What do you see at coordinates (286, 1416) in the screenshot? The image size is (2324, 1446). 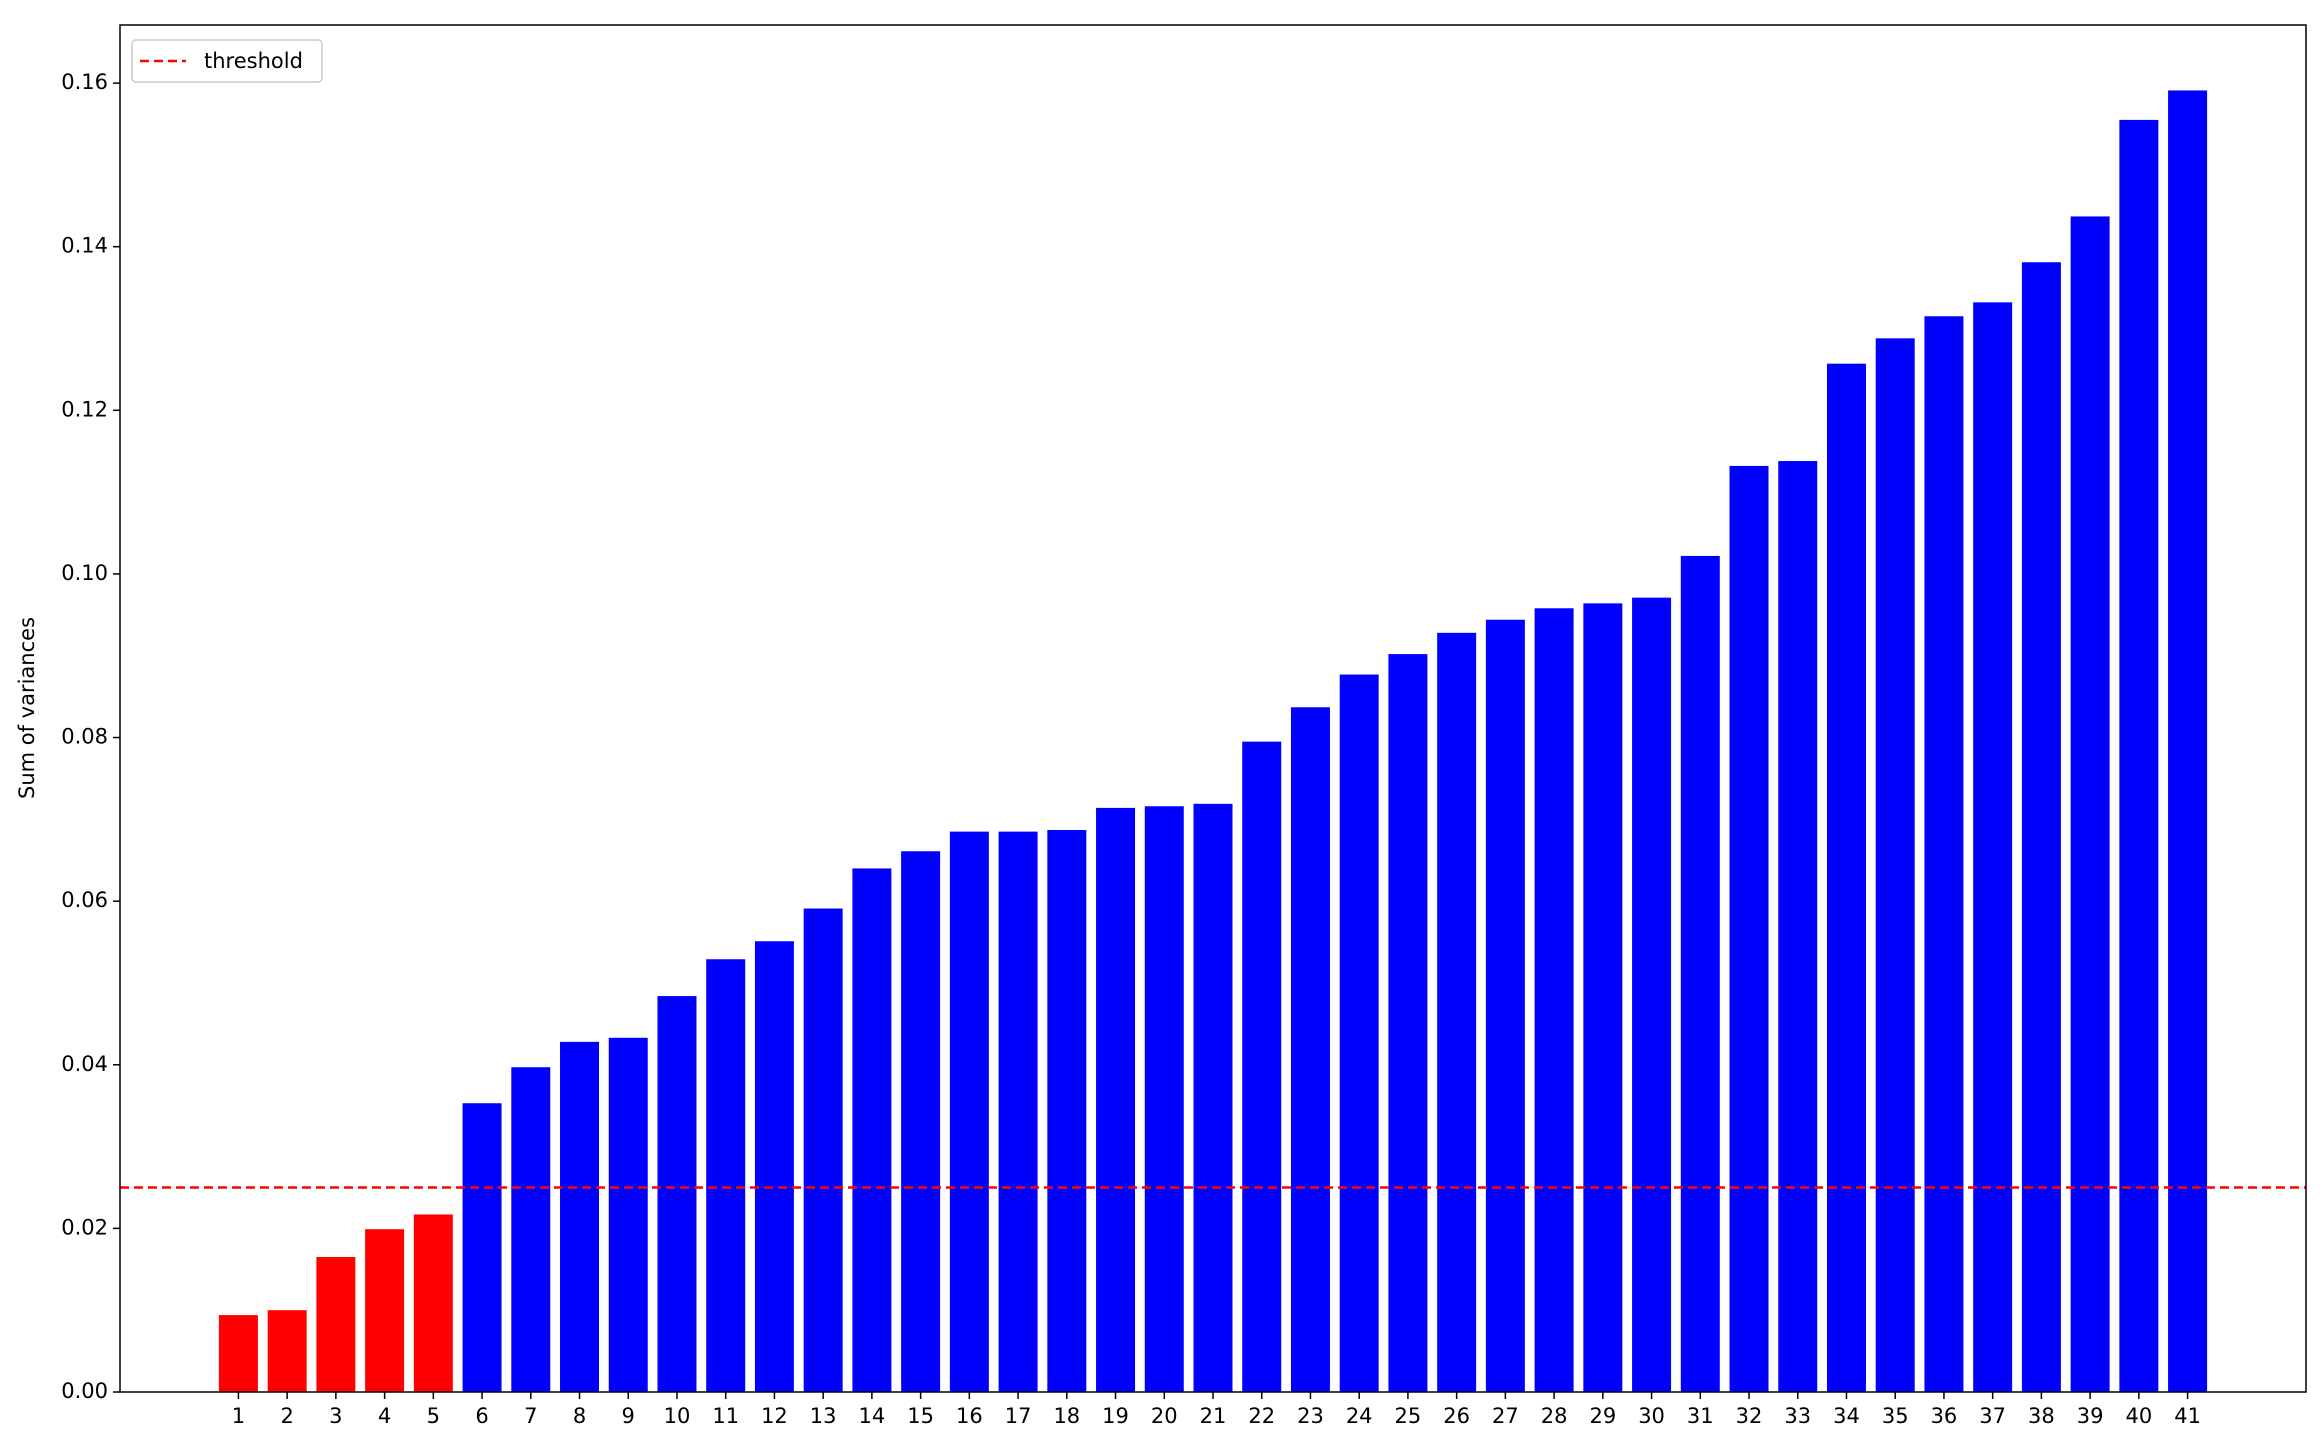 I see `x-tick-label: 2` at bounding box center [286, 1416].